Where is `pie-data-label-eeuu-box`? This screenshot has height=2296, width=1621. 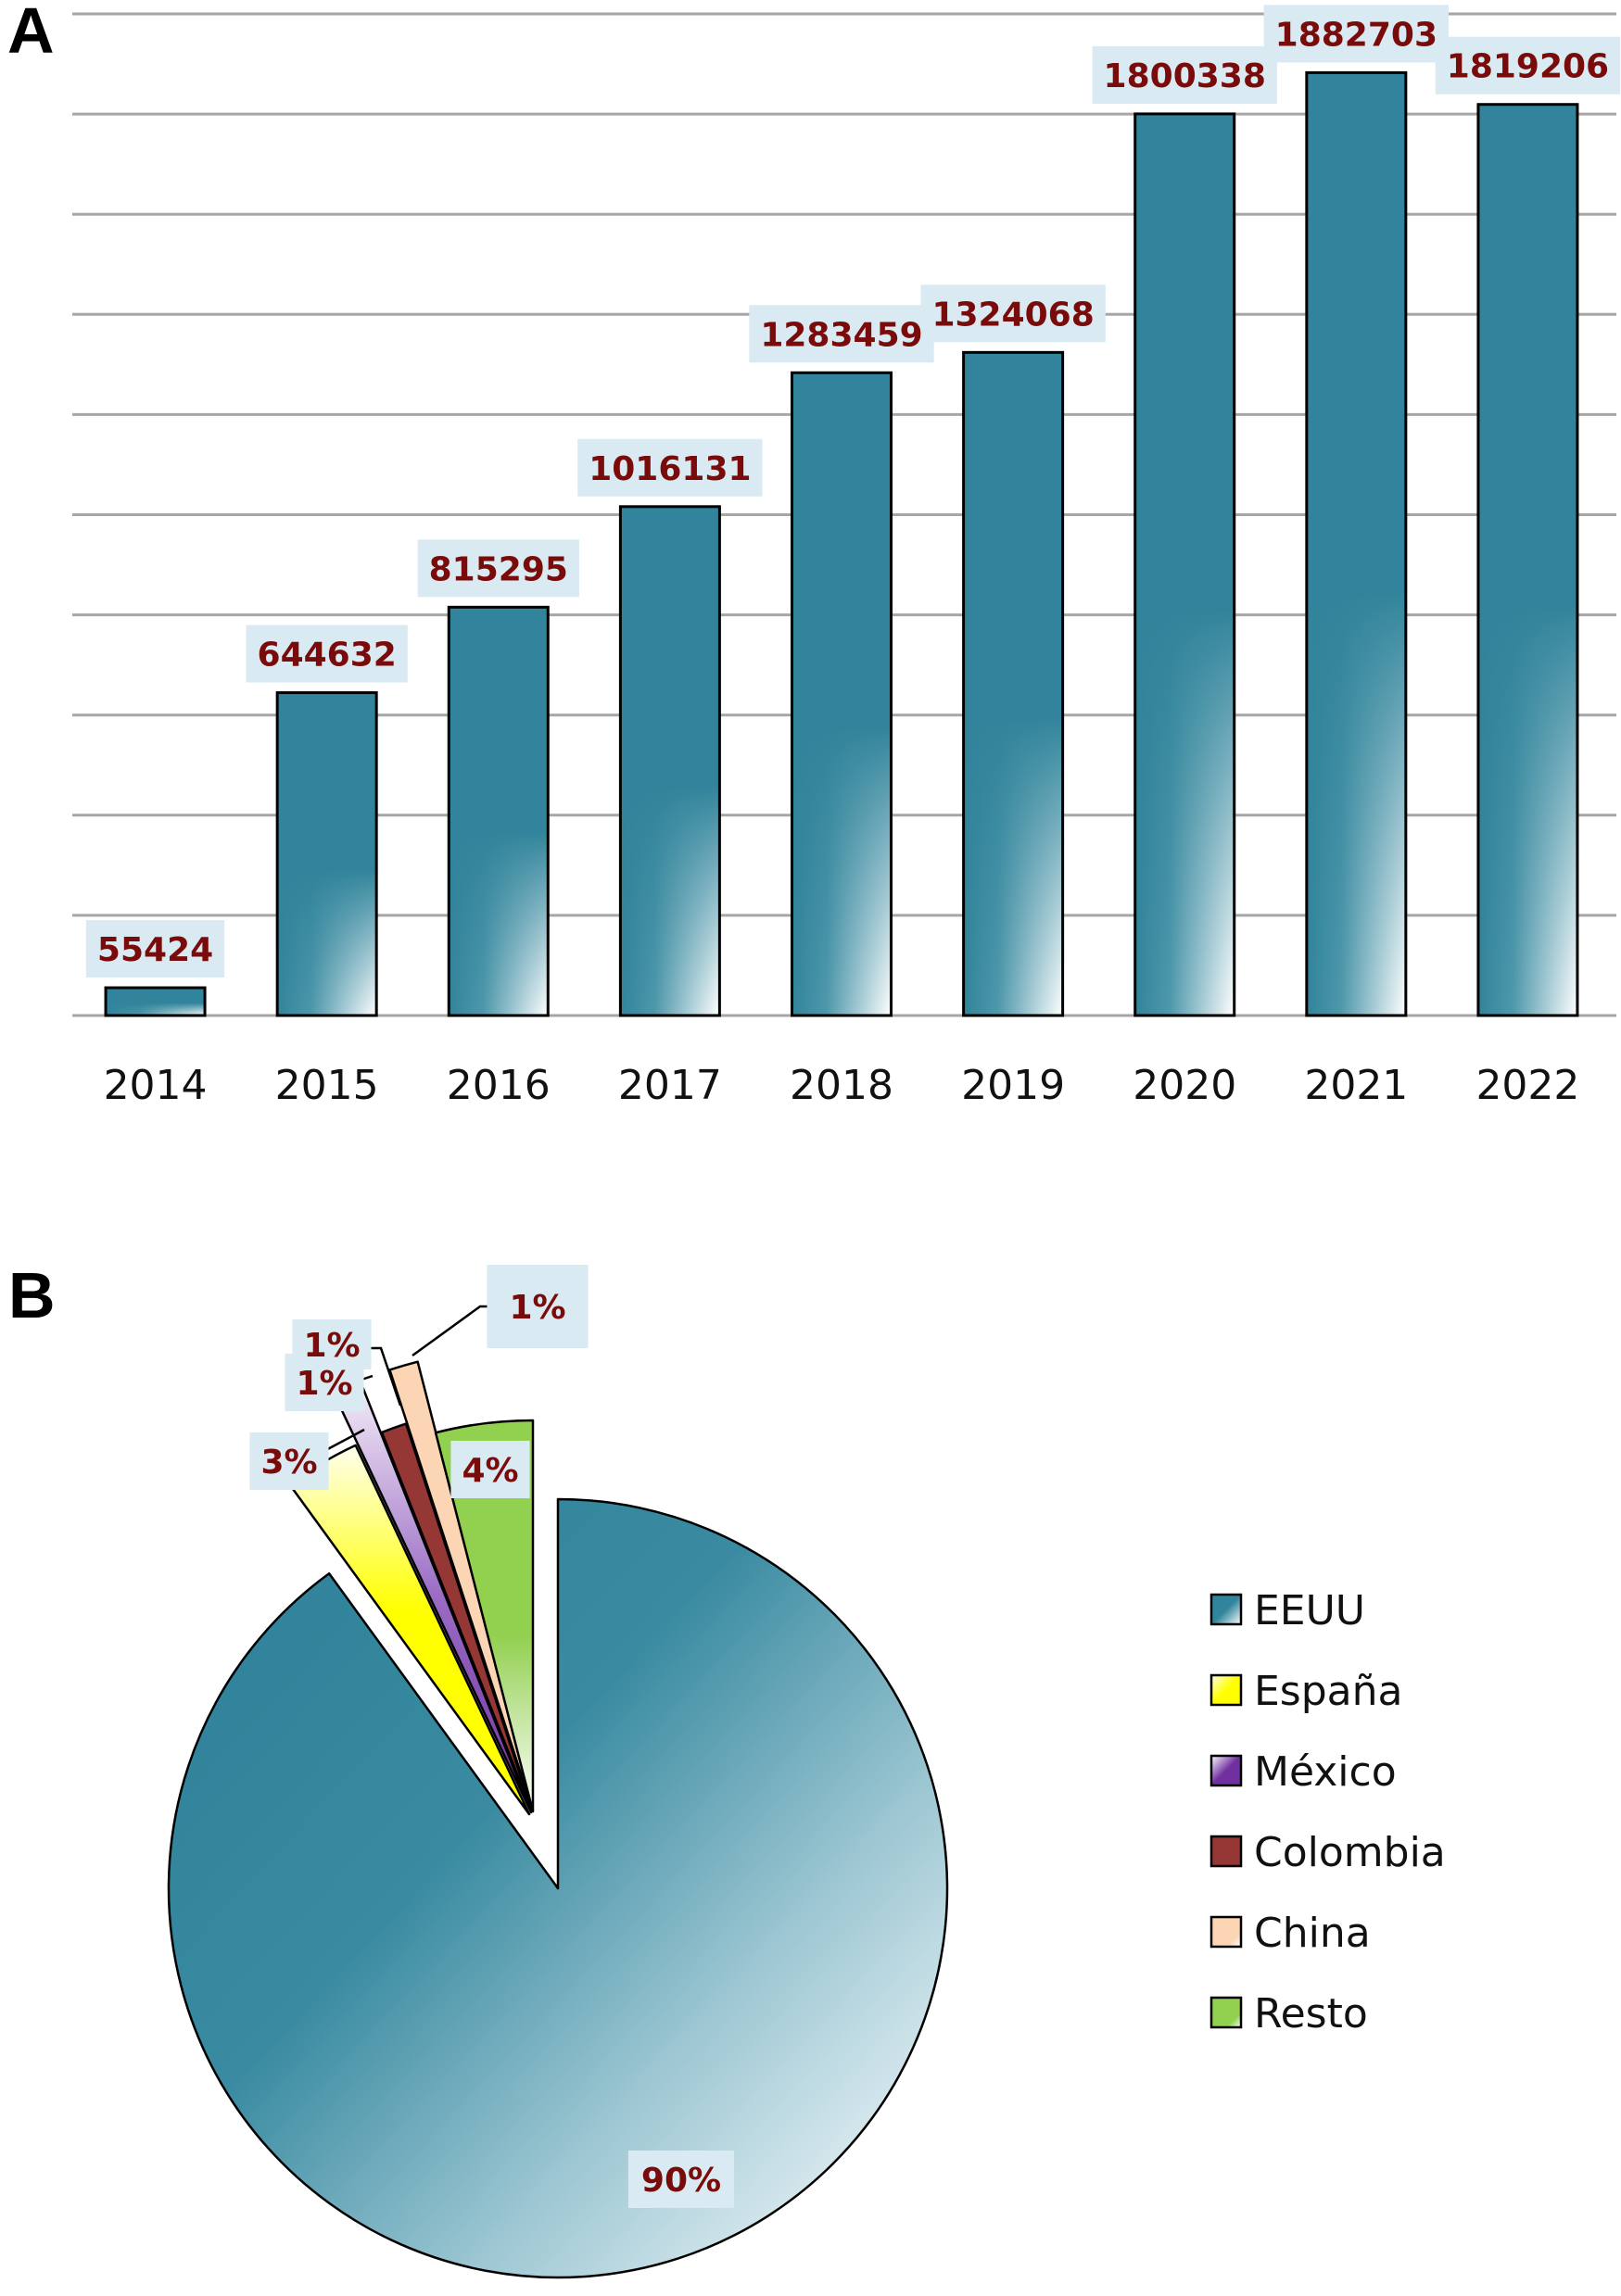 pie-data-label-eeuu-box is located at coordinates (681, 2179).